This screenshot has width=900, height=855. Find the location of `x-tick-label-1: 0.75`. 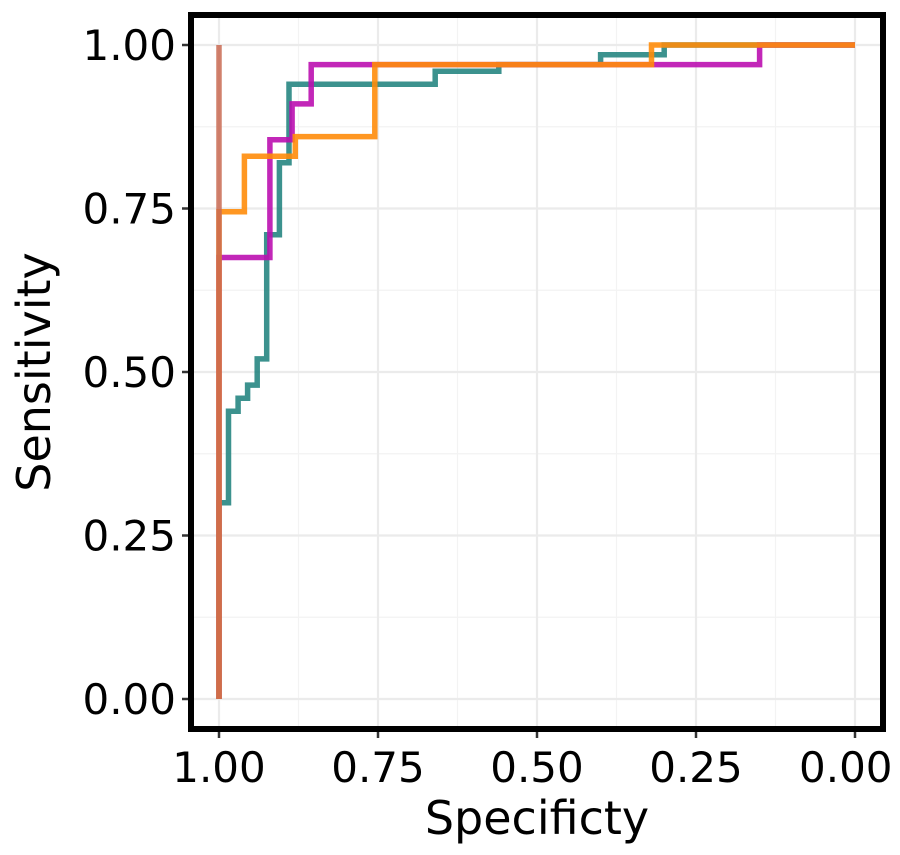

x-tick-label-1: 0.75 is located at coordinates (378, 767).